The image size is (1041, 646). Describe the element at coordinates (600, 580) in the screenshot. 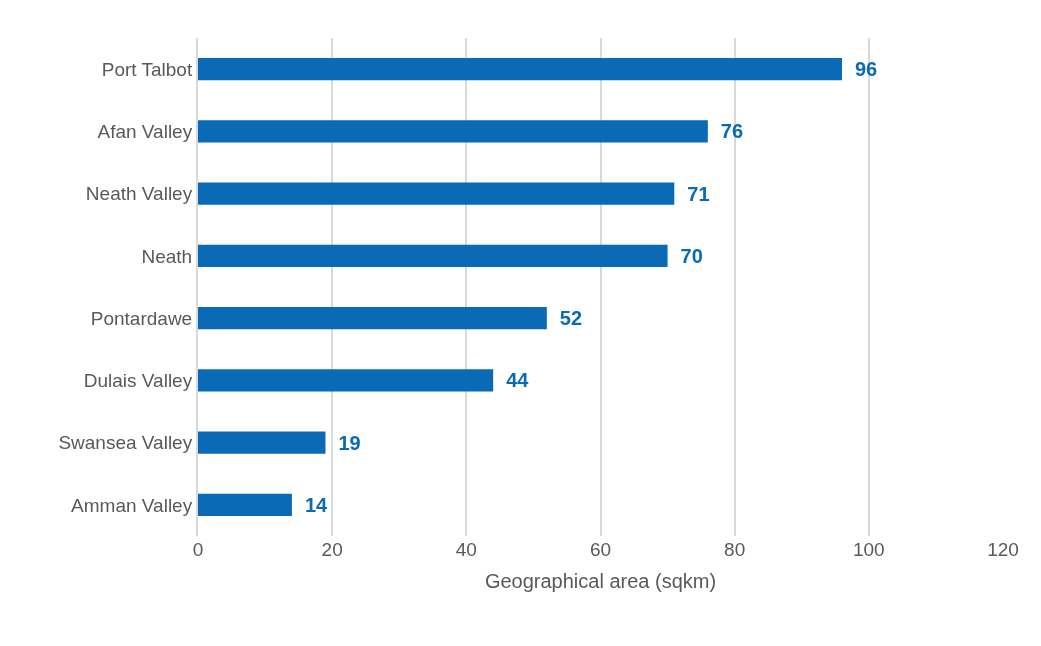

I see `x-axis-title: Geographical area (sqkm)` at that location.